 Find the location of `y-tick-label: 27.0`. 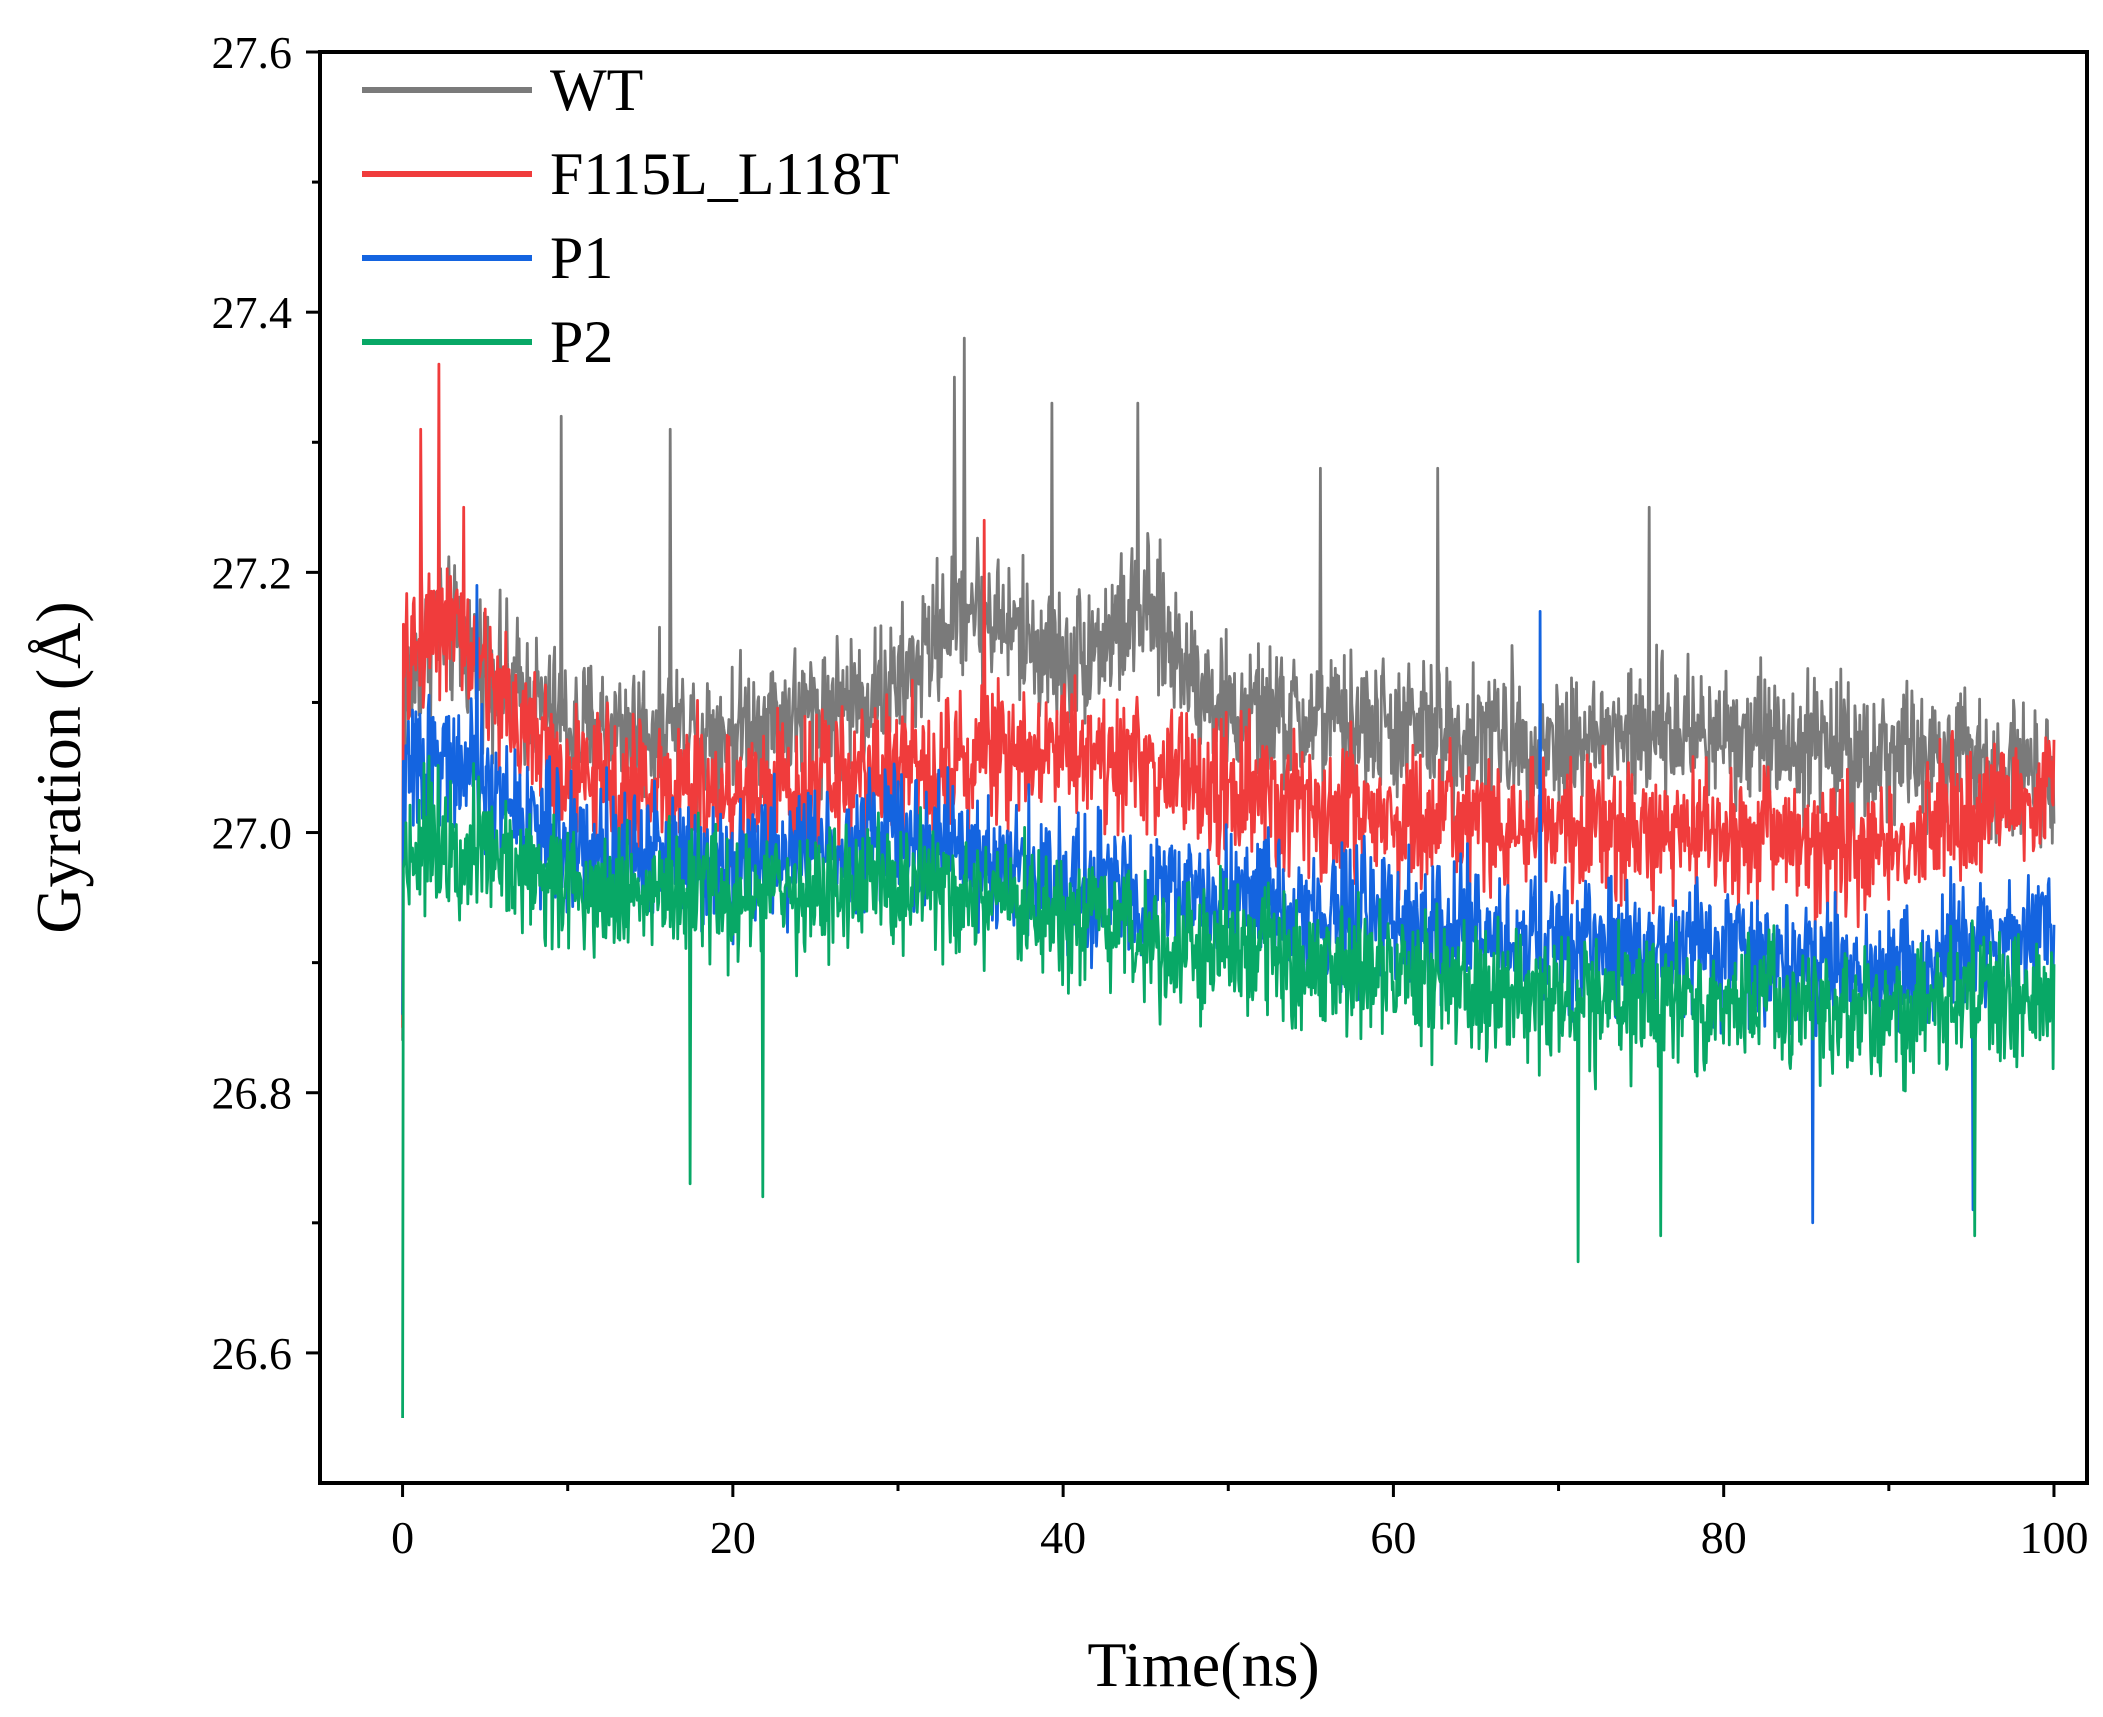

y-tick-label: 27.0 is located at coordinates (252, 833).